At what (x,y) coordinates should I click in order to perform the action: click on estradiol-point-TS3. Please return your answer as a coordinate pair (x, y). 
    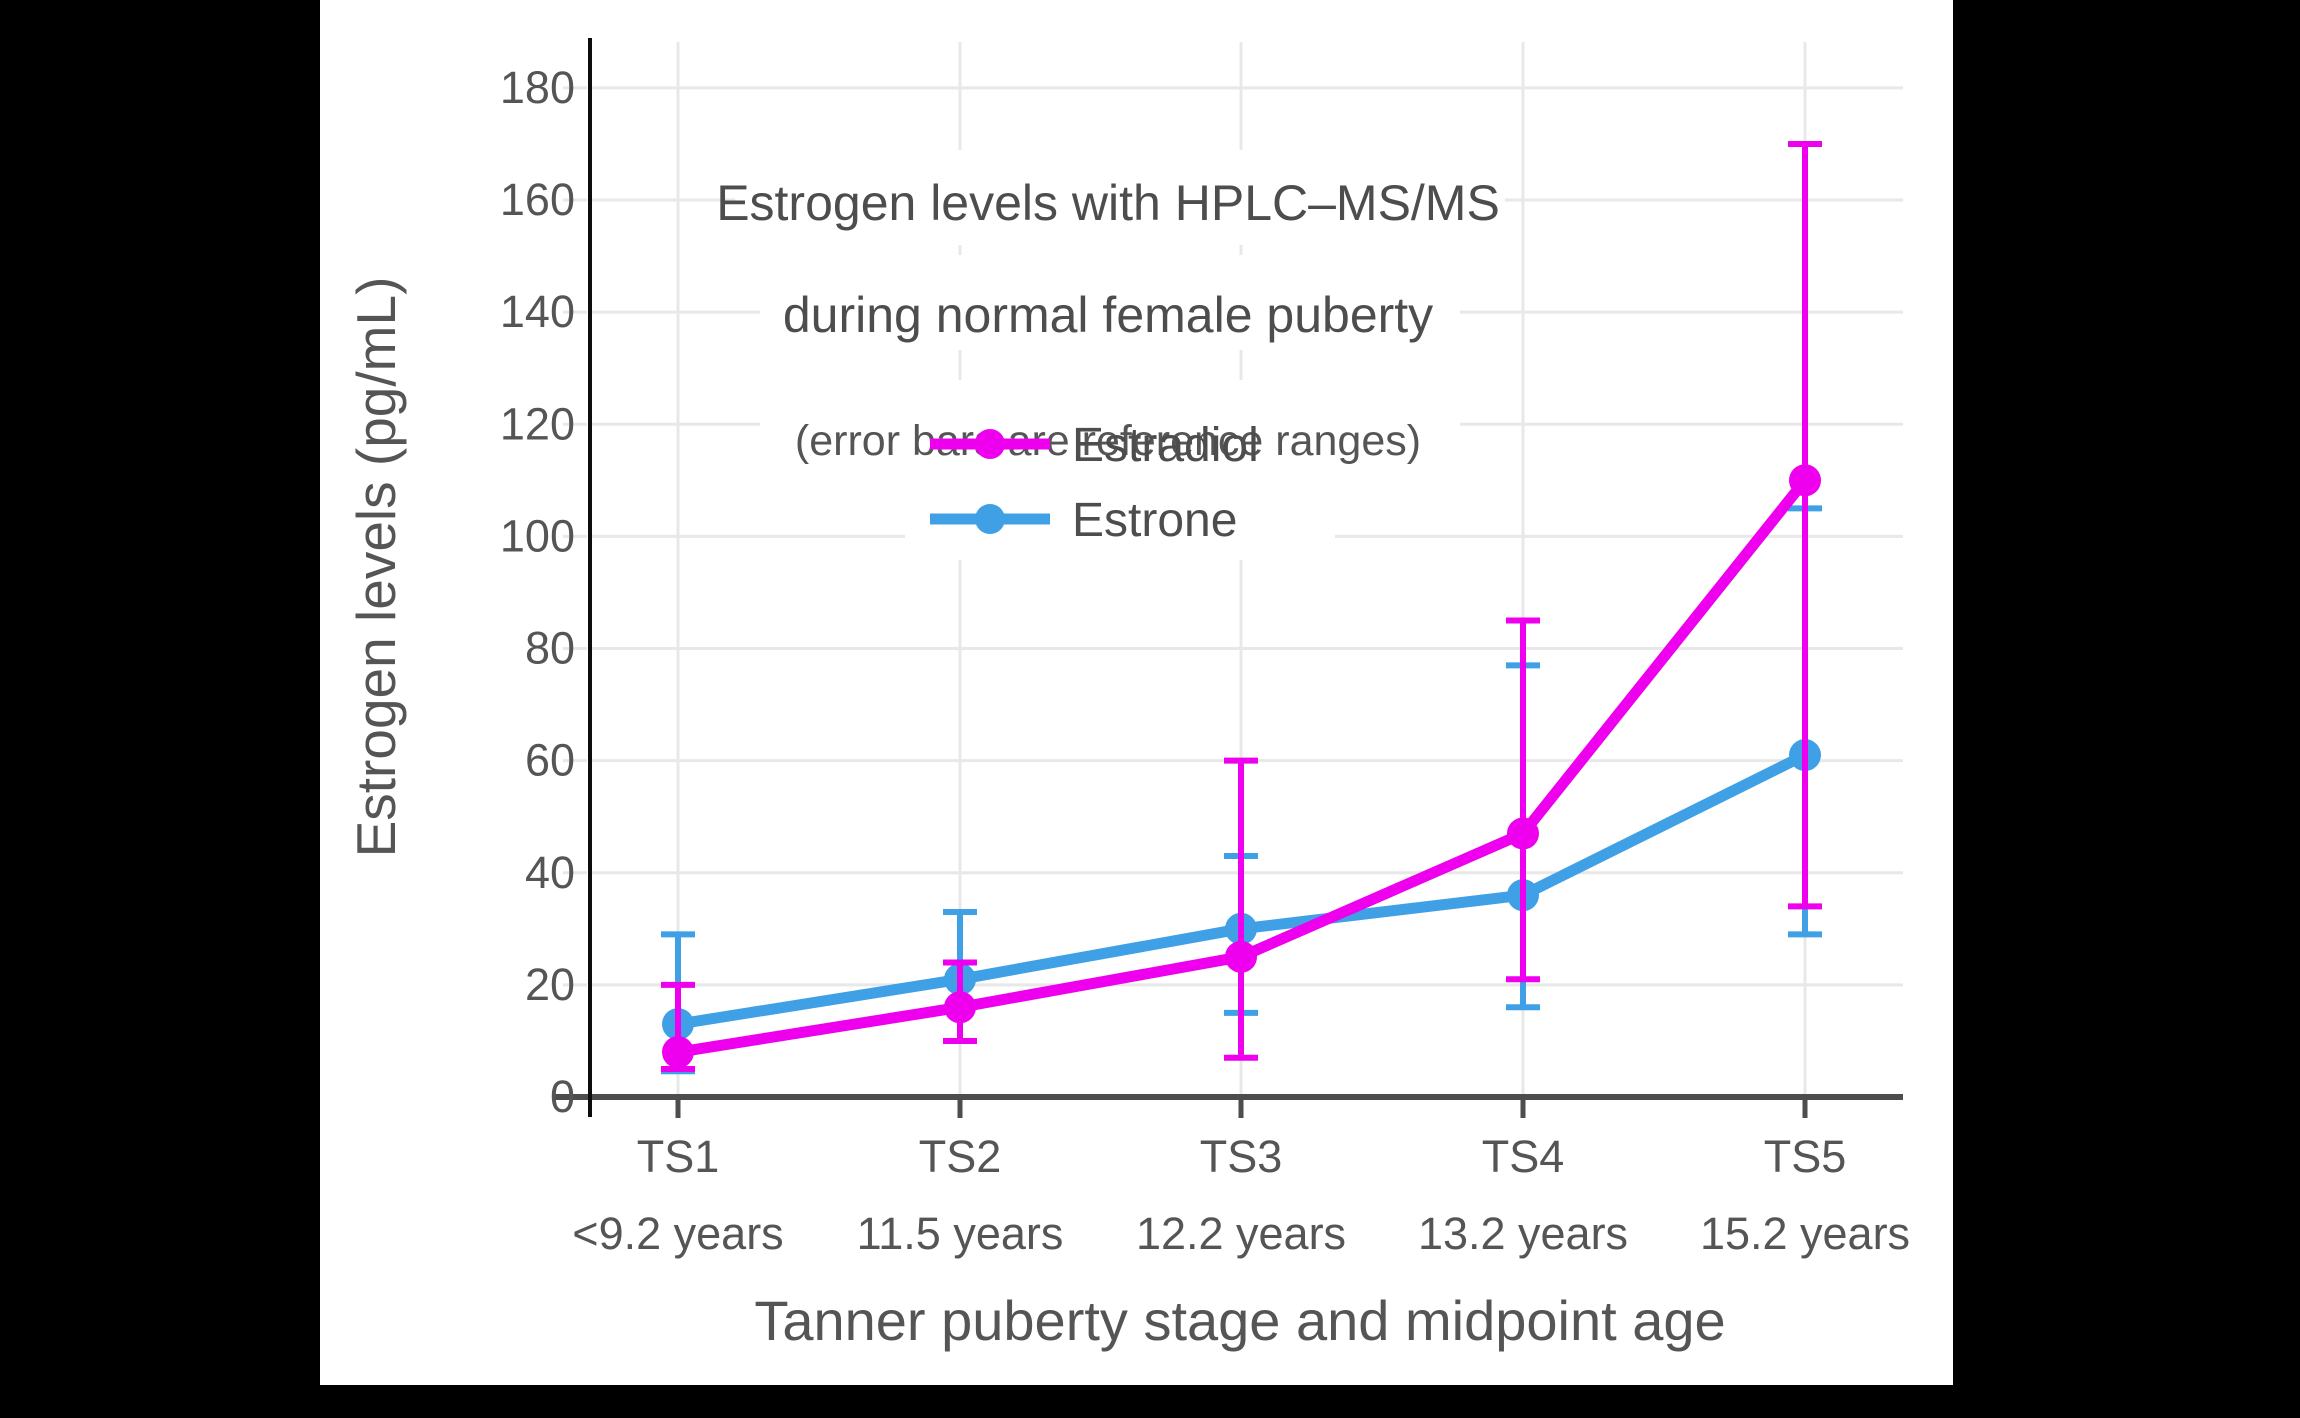
    Looking at the image, I should click on (1241, 956).